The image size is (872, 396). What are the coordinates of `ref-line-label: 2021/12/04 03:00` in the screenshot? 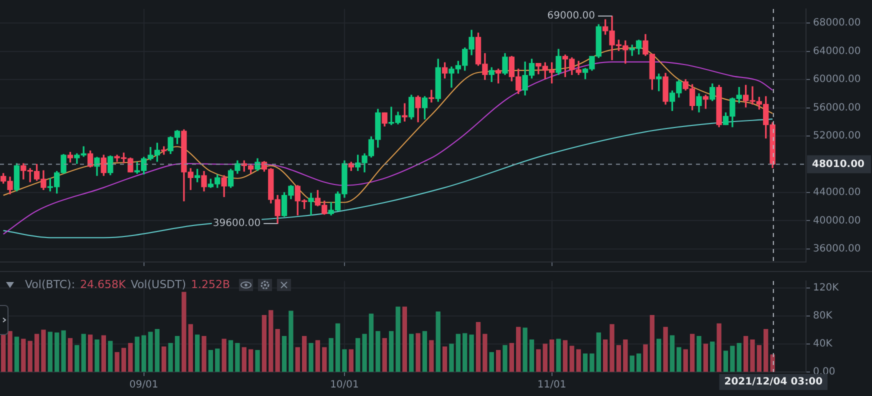 It's located at (773, 382).